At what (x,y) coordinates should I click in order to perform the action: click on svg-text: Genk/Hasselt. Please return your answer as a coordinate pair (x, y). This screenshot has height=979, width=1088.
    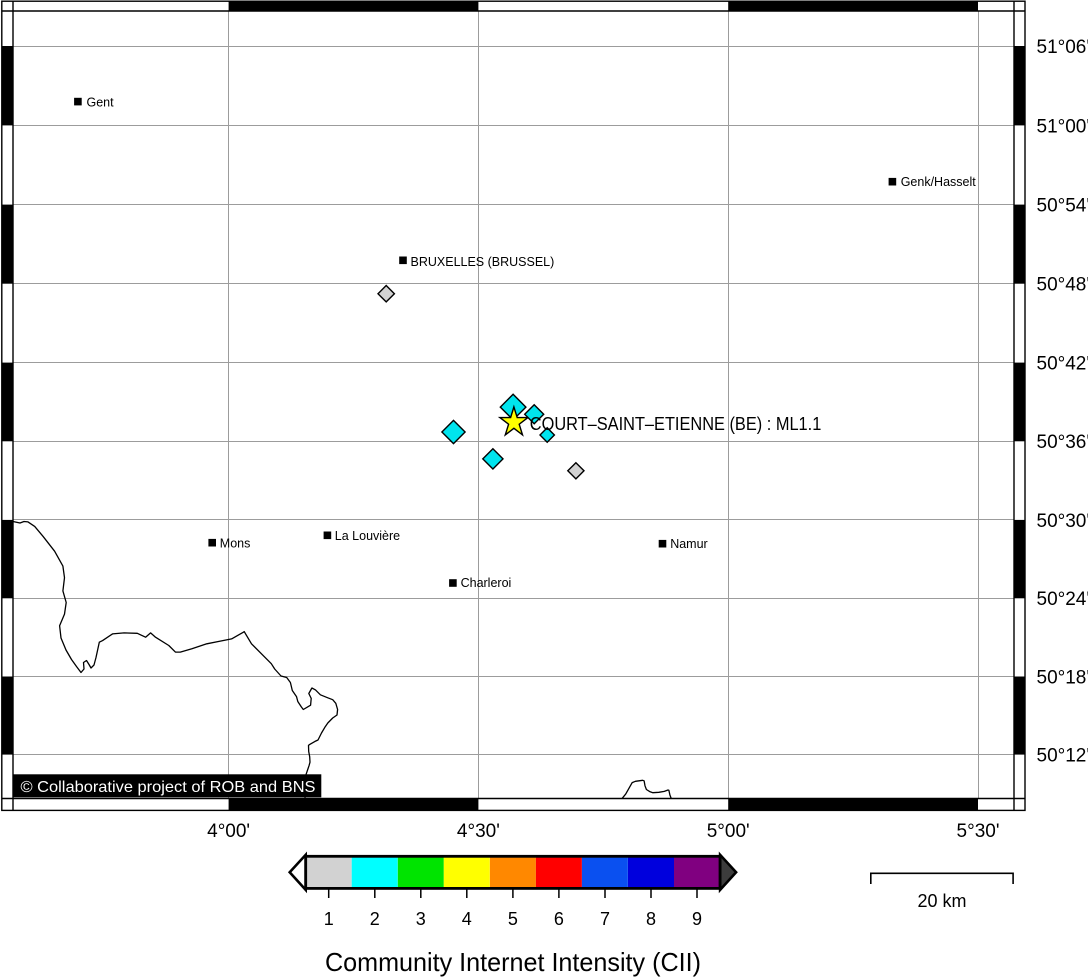
    Looking at the image, I should click on (939, 182).